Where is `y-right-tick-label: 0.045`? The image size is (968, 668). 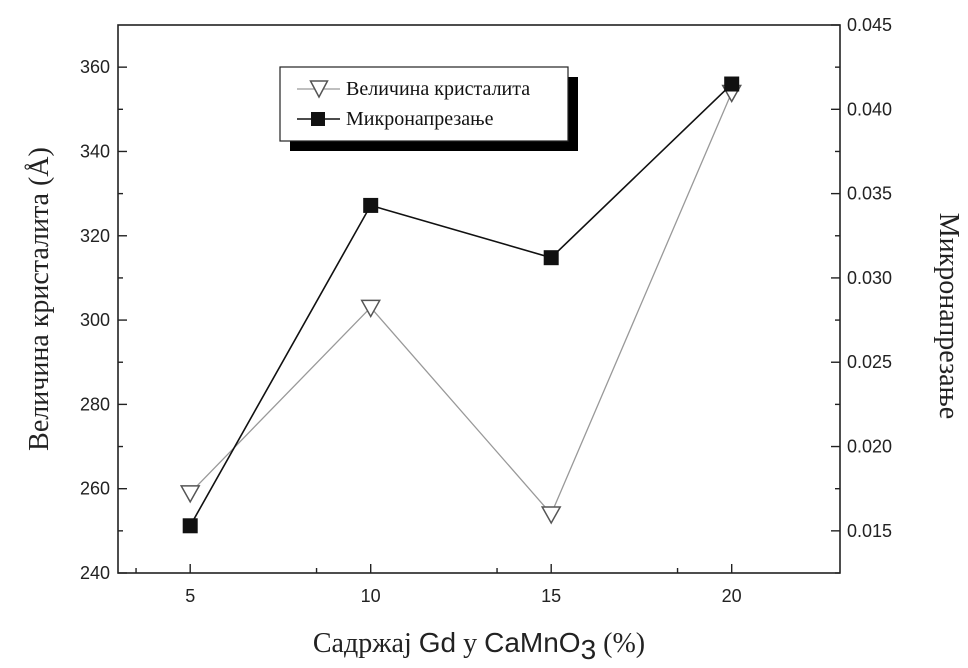 y-right-tick-label: 0.045 is located at coordinates (869, 25).